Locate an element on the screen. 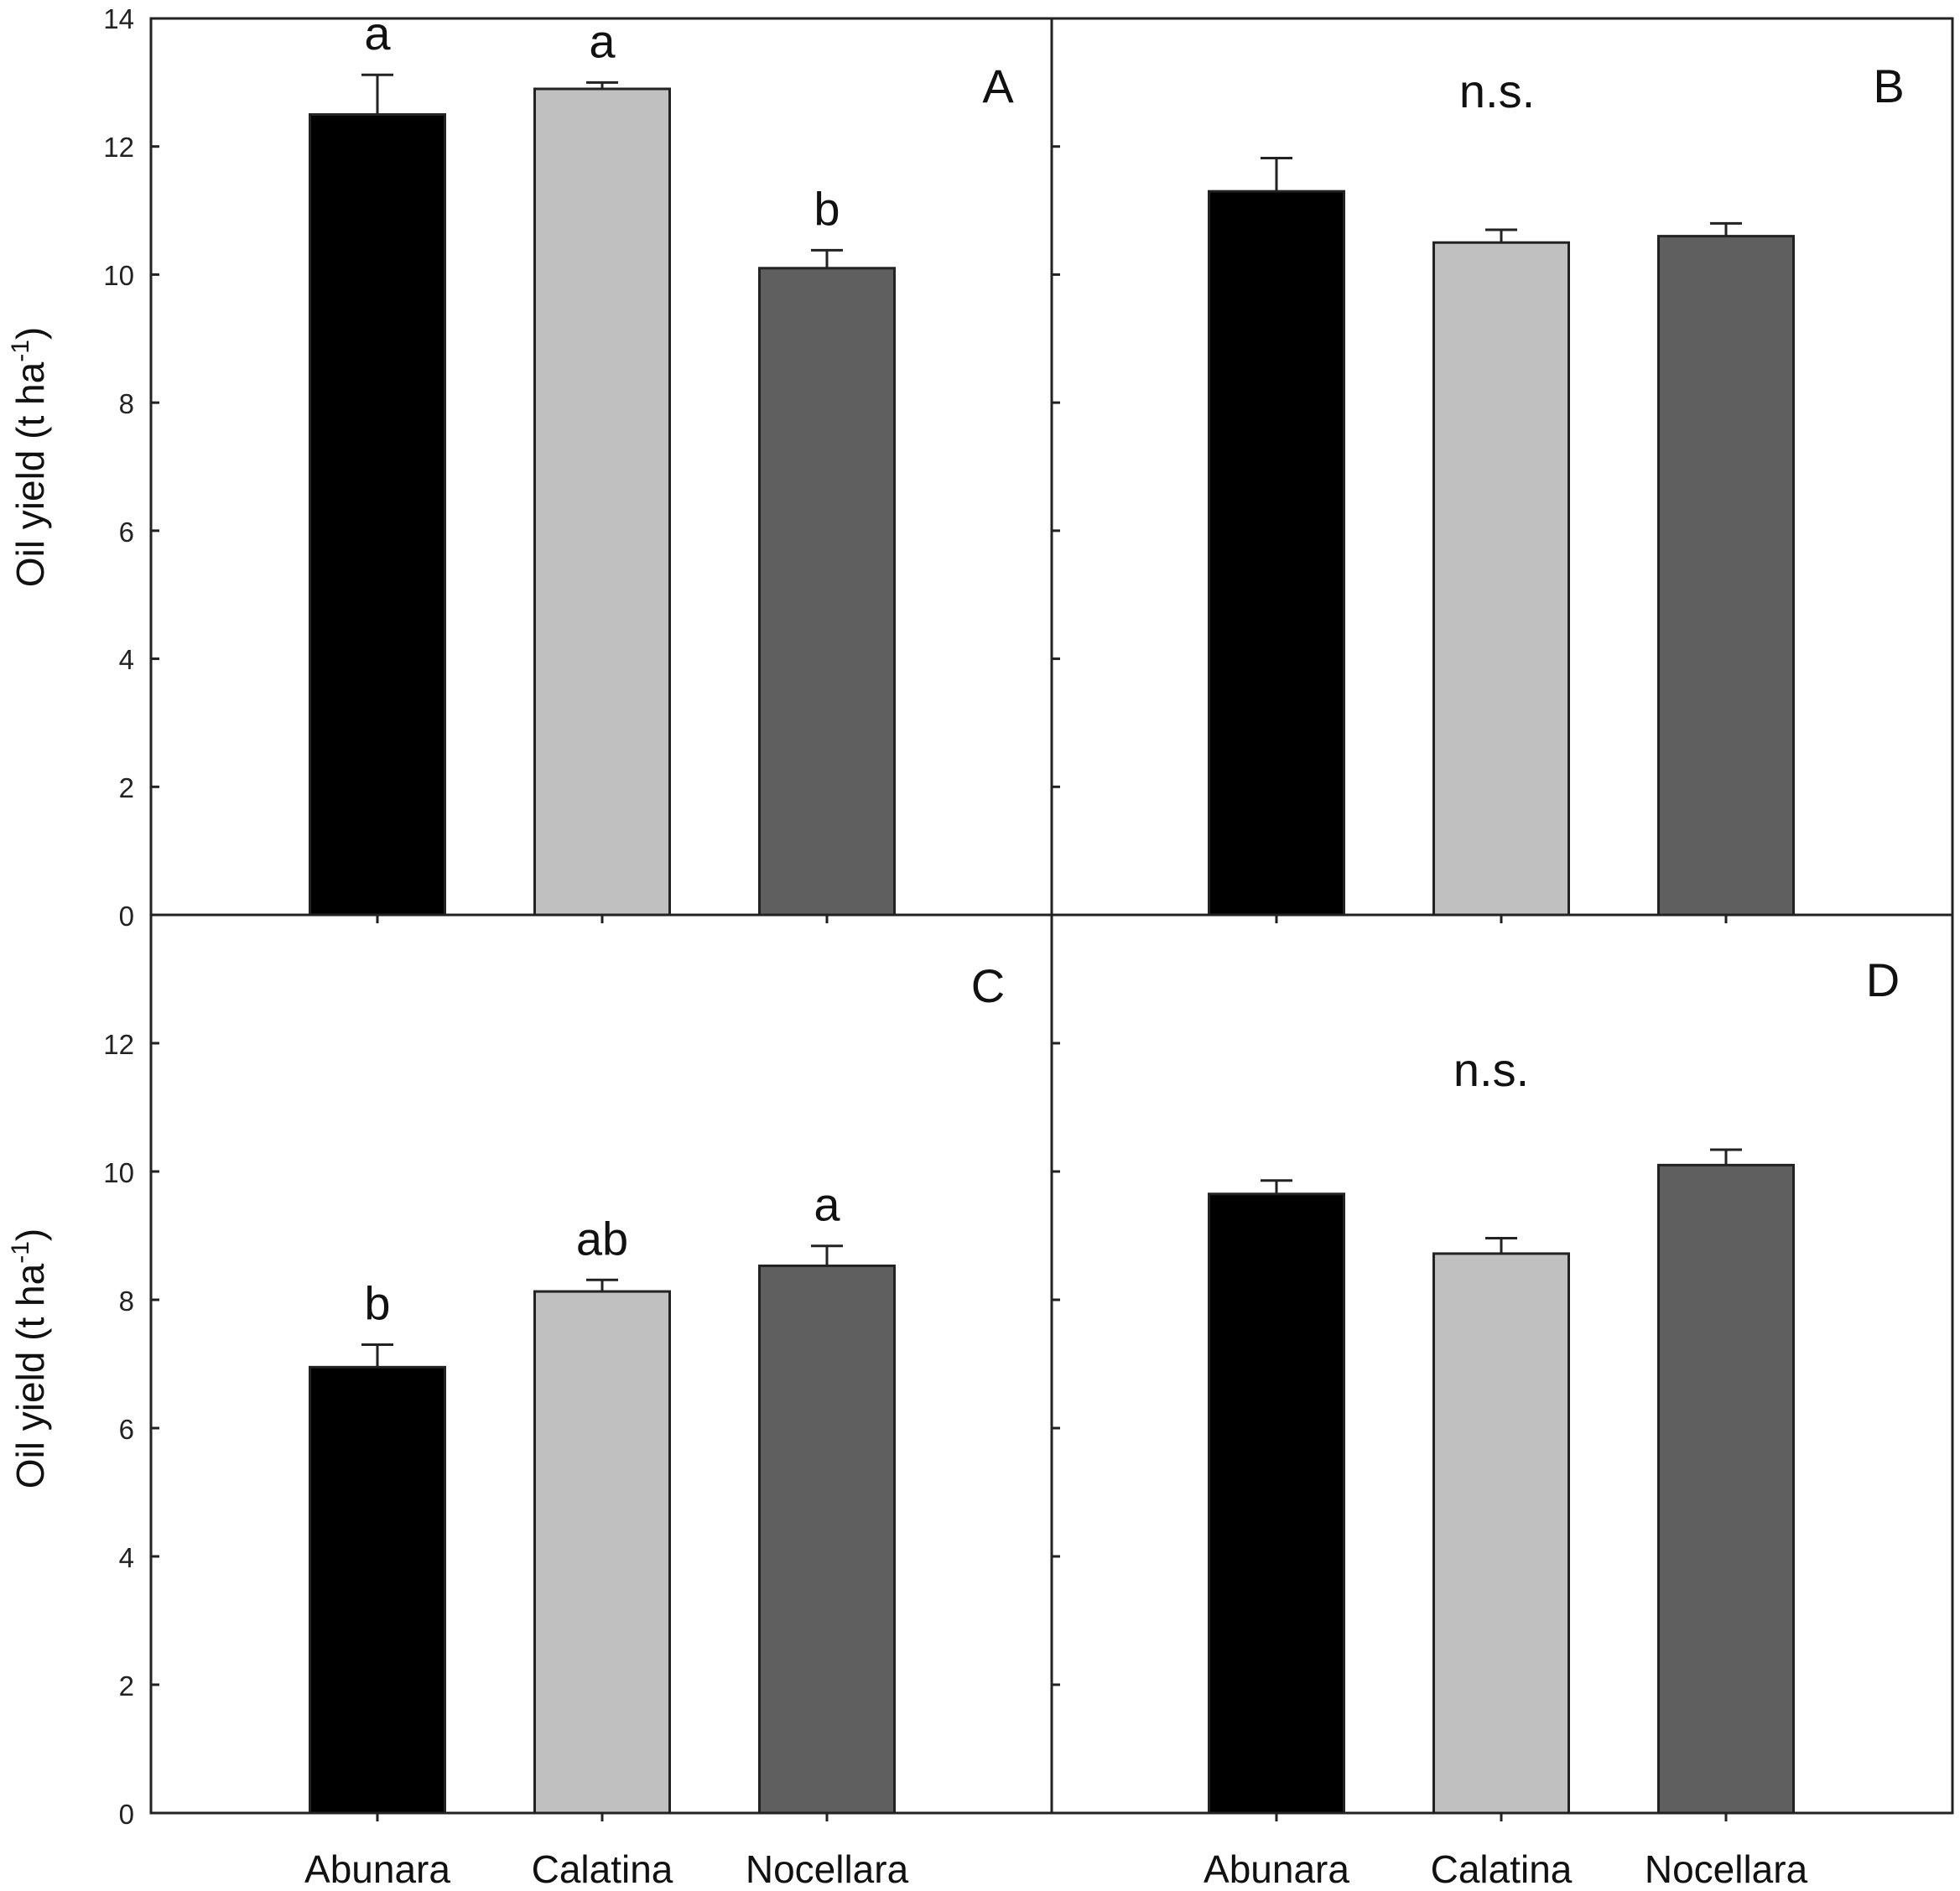 The width and height of the screenshot is (1960, 1891). y-ticks-bottom: 0 2 4 6 8 10 12 is located at coordinates (118, 1429).